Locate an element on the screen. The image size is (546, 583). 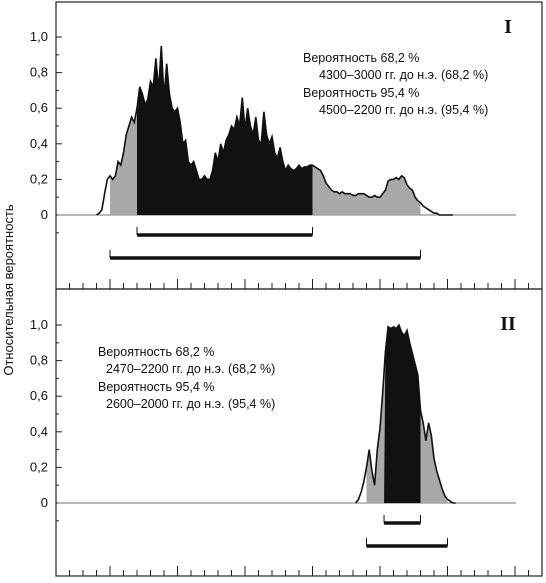
panel-1-annotation-4: 4500–2200 гг. до н.э. (95,4 %) is located at coordinates (403, 110).